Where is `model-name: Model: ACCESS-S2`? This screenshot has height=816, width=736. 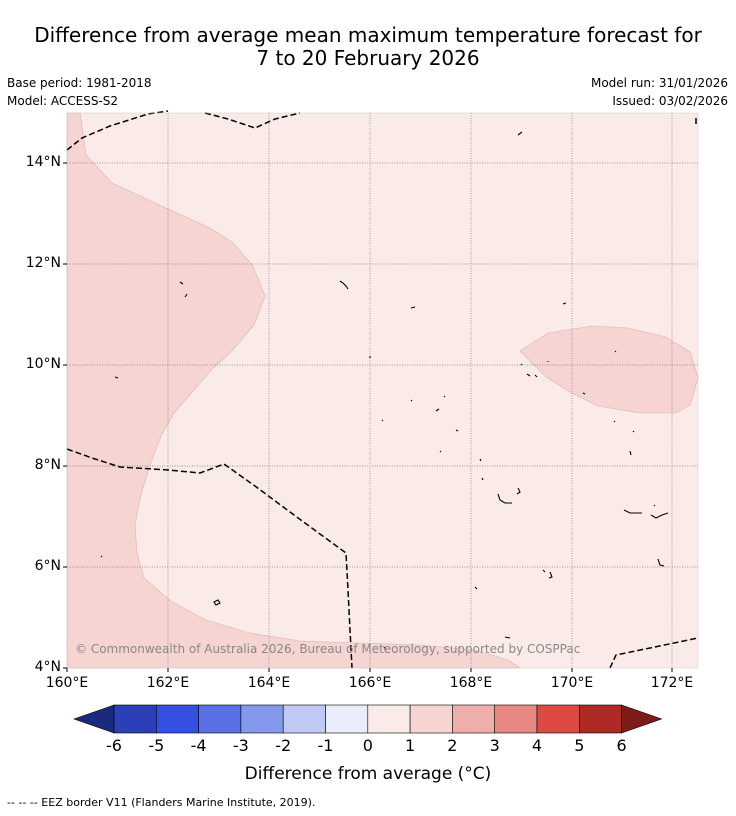
model-name: Model: ACCESS-S2 is located at coordinates (63, 101).